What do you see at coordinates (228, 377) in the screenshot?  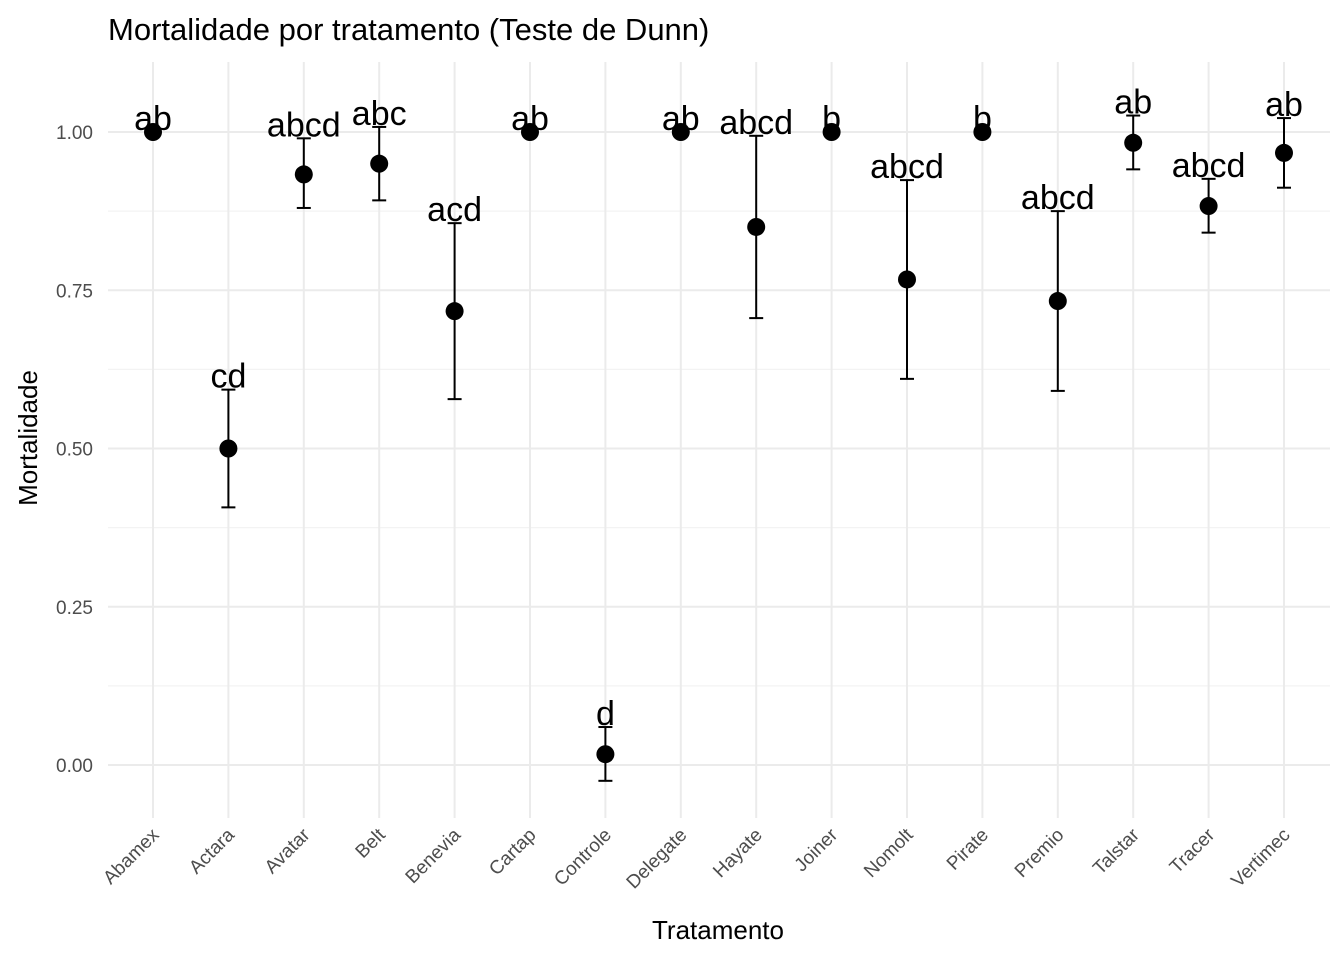 I see `group-label: cd` at bounding box center [228, 377].